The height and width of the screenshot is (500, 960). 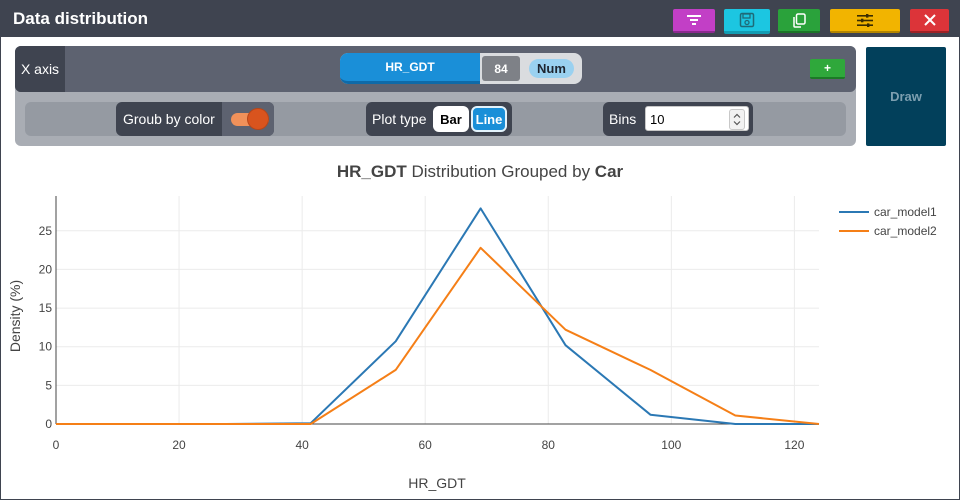 I want to click on save-button, so click(x=747, y=21).